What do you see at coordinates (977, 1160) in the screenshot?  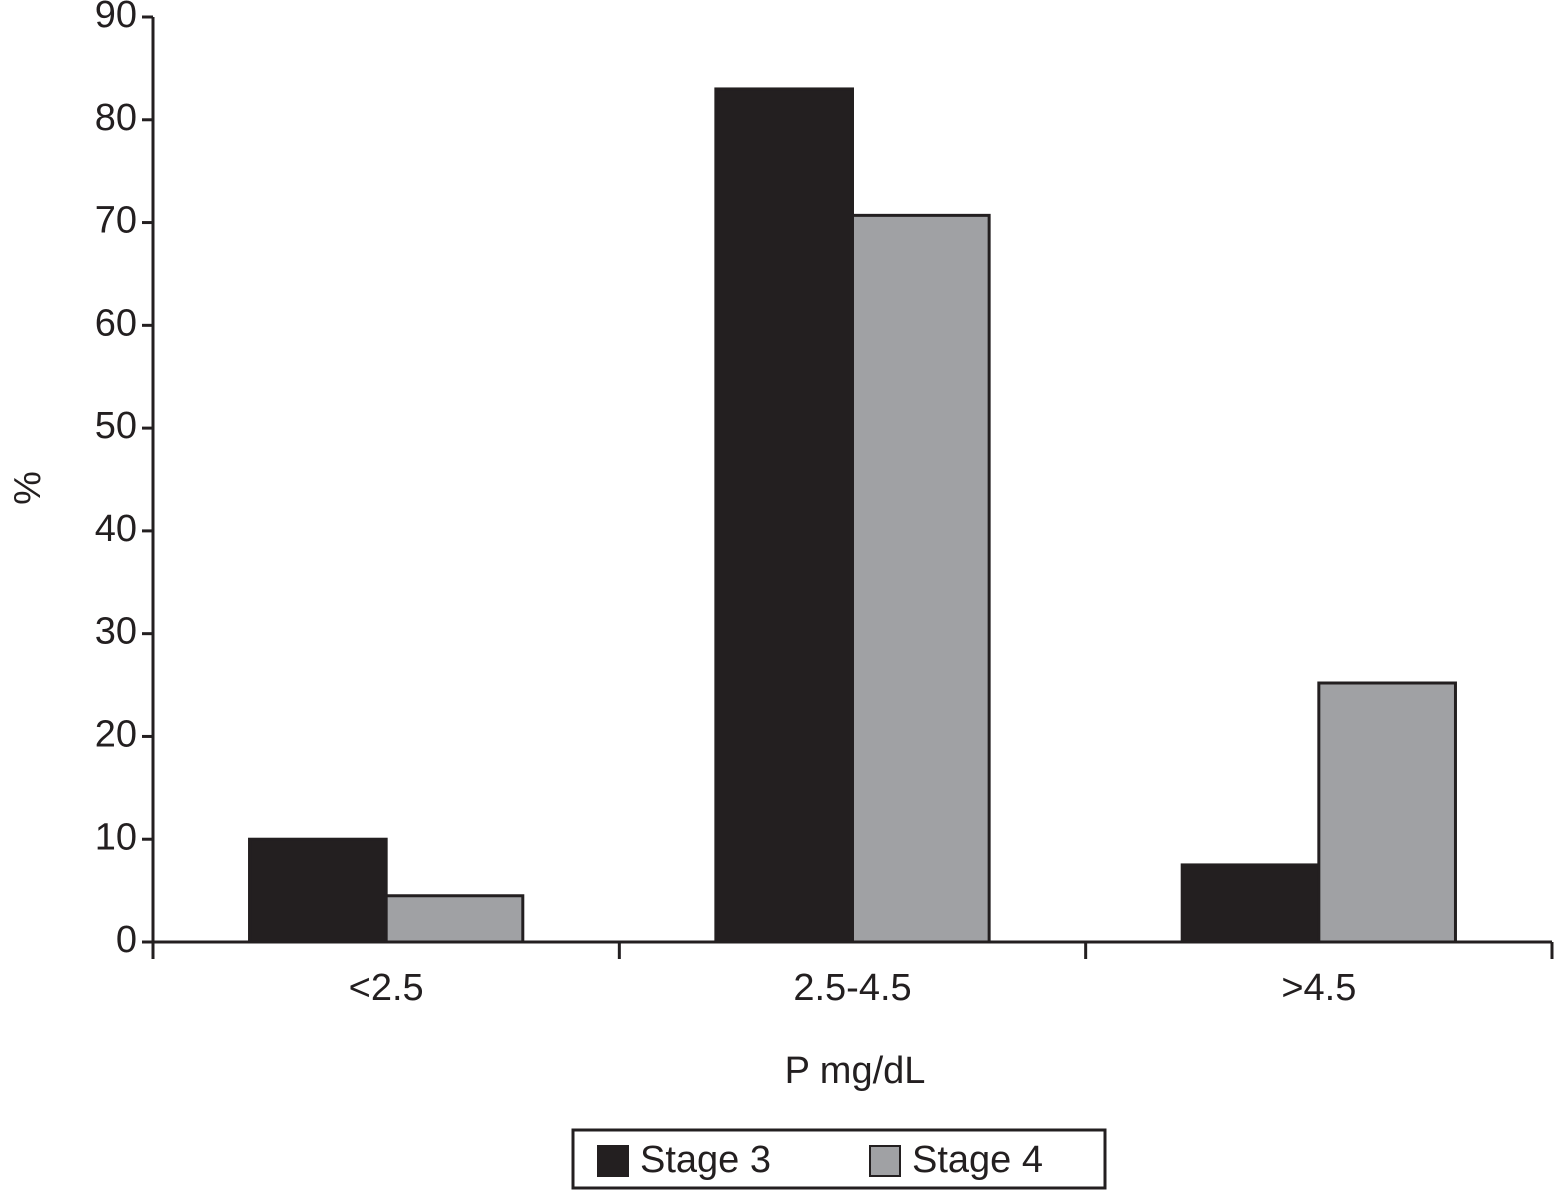 I see `legend-label: Stage 4` at bounding box center [977, 1160].